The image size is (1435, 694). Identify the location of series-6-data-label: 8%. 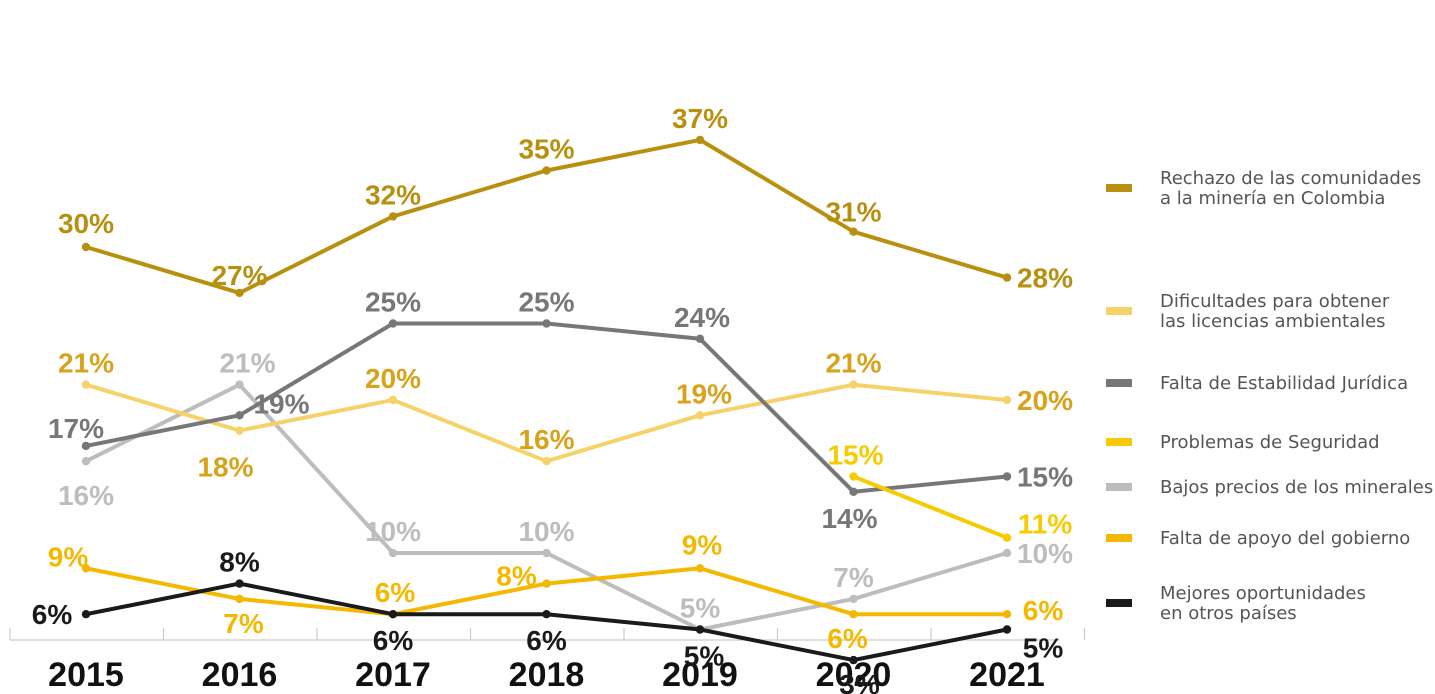
(239, 562).